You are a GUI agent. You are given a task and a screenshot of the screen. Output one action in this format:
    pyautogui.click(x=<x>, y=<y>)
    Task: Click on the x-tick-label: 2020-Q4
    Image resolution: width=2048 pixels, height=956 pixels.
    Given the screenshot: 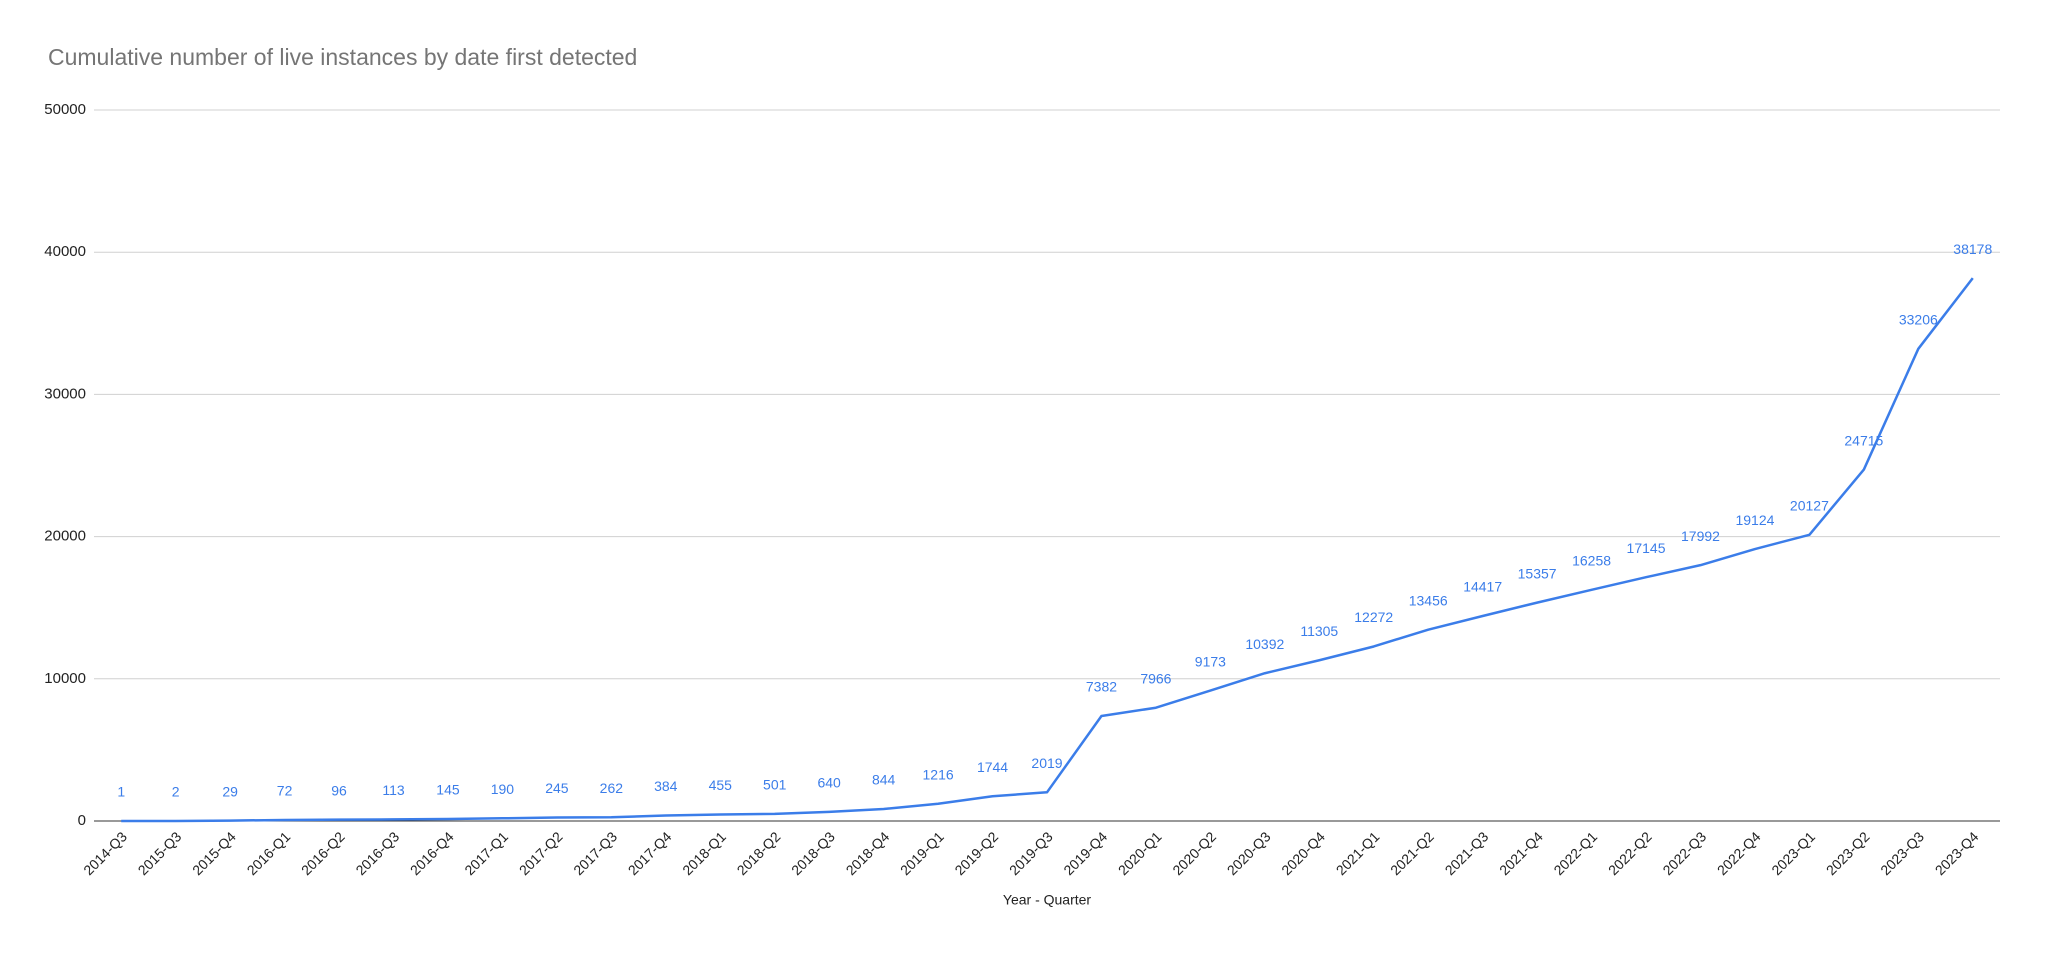 What is the action you would take?
    pyautogui.click(x=1303, y=853)
    